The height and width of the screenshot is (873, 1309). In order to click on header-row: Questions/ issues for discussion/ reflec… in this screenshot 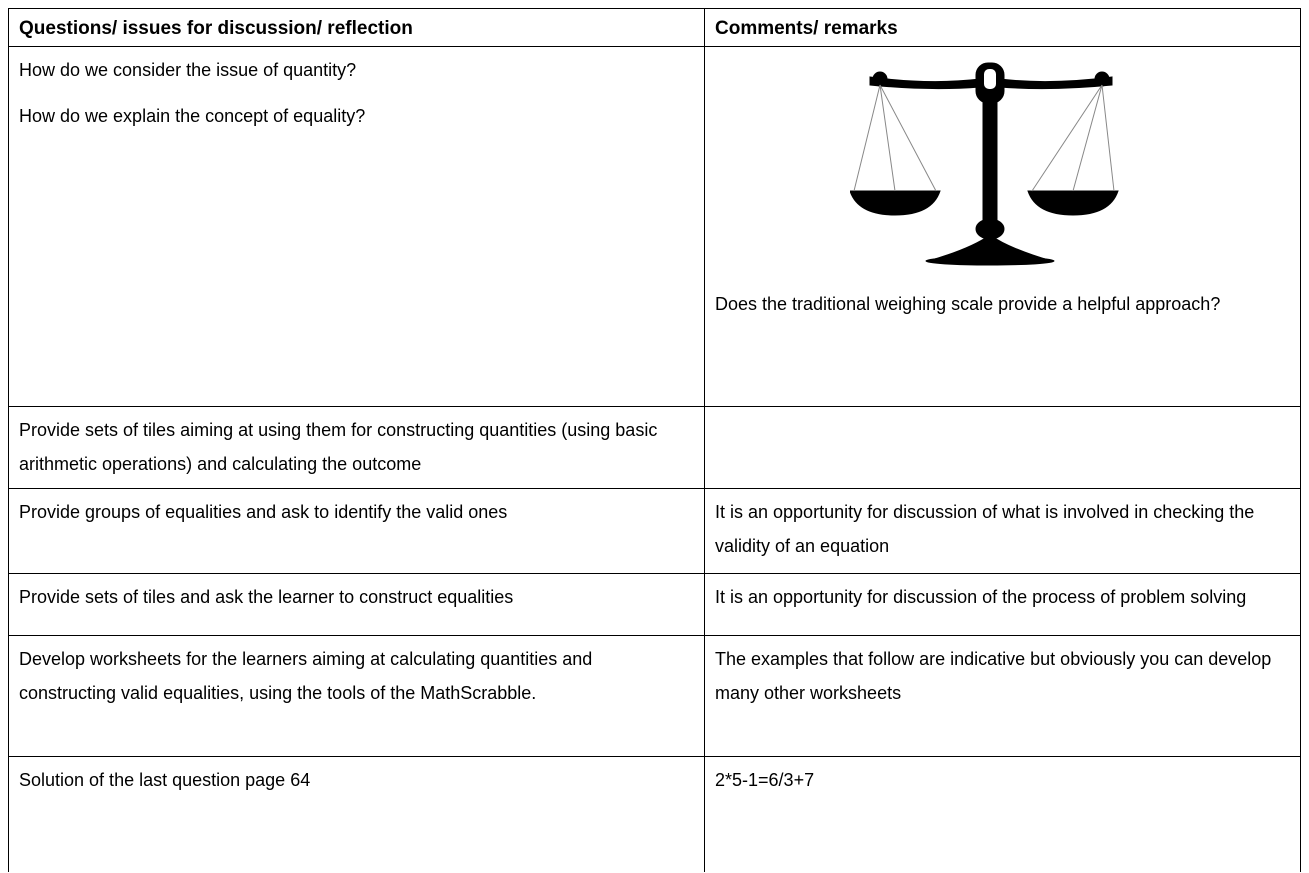, I will do `click(654, 27)`.